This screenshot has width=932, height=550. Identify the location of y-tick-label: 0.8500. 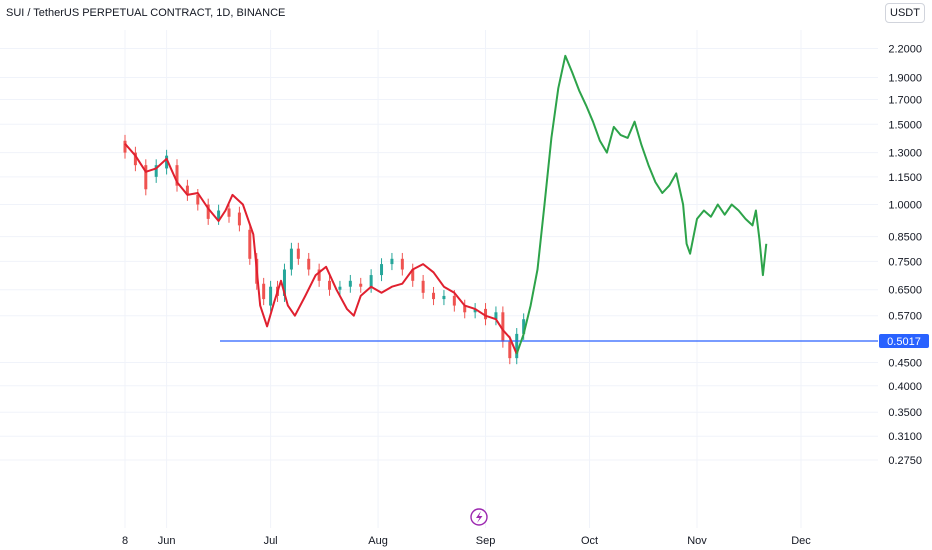
(905, 238).